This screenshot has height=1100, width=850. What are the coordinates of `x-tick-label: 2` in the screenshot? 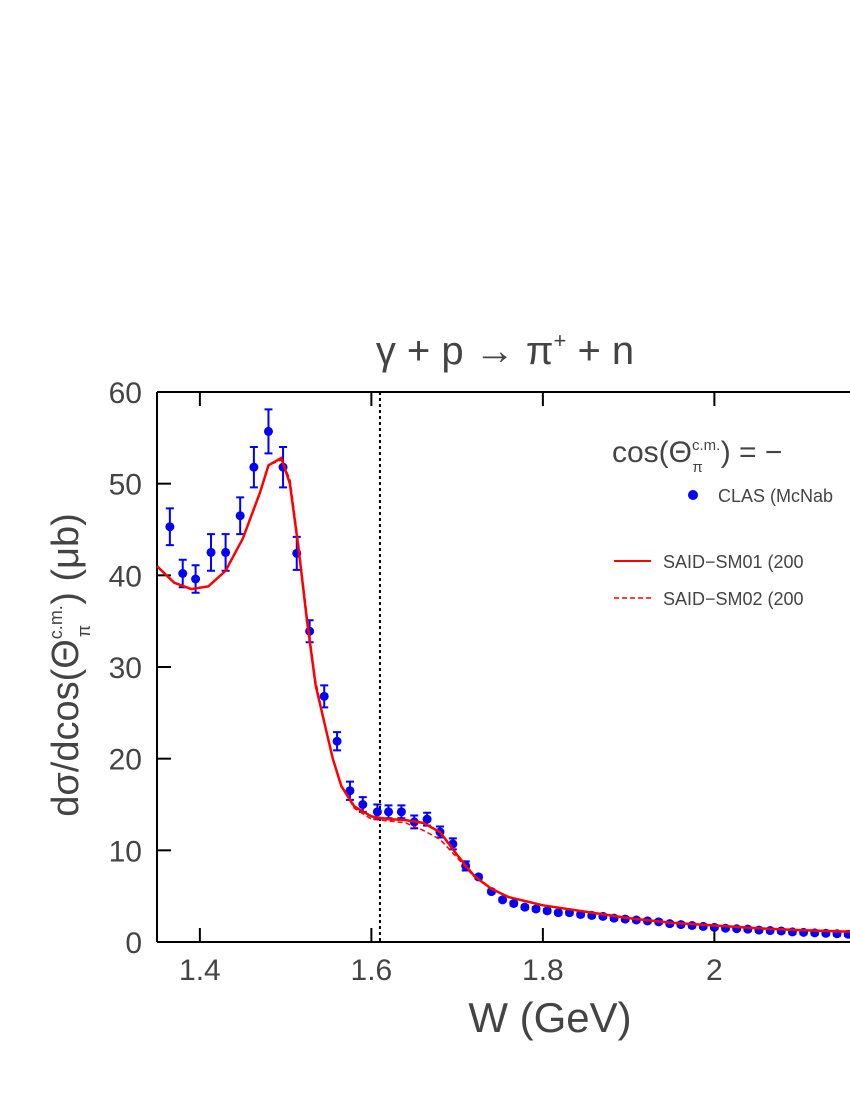 It's located at (714, 970).